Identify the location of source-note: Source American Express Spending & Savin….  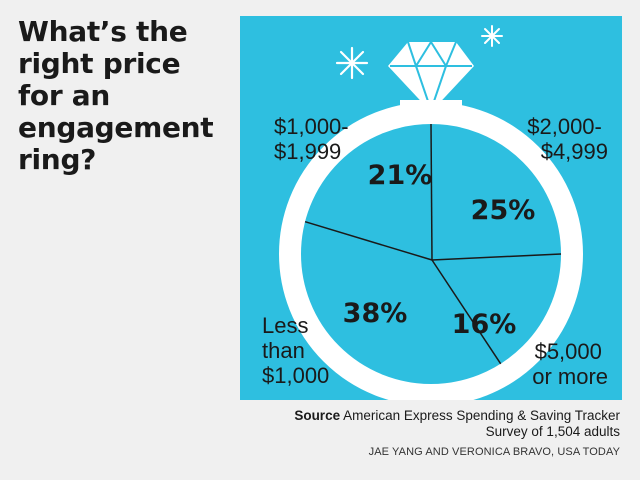
(430, 424).